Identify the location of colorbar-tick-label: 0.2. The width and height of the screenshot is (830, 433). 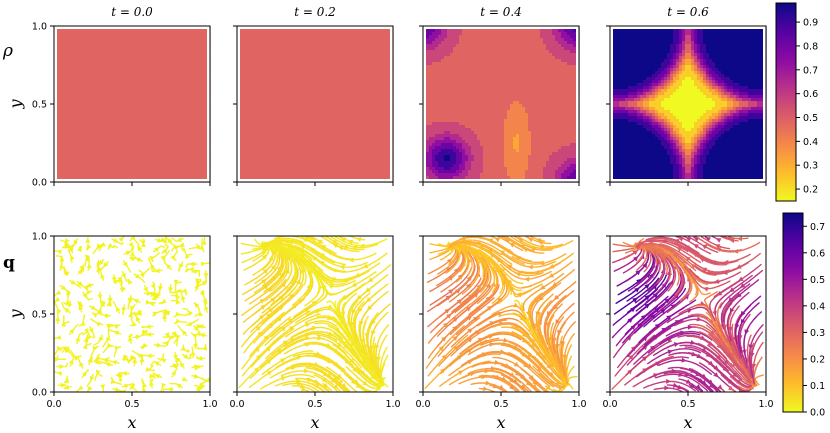
(810, 190).